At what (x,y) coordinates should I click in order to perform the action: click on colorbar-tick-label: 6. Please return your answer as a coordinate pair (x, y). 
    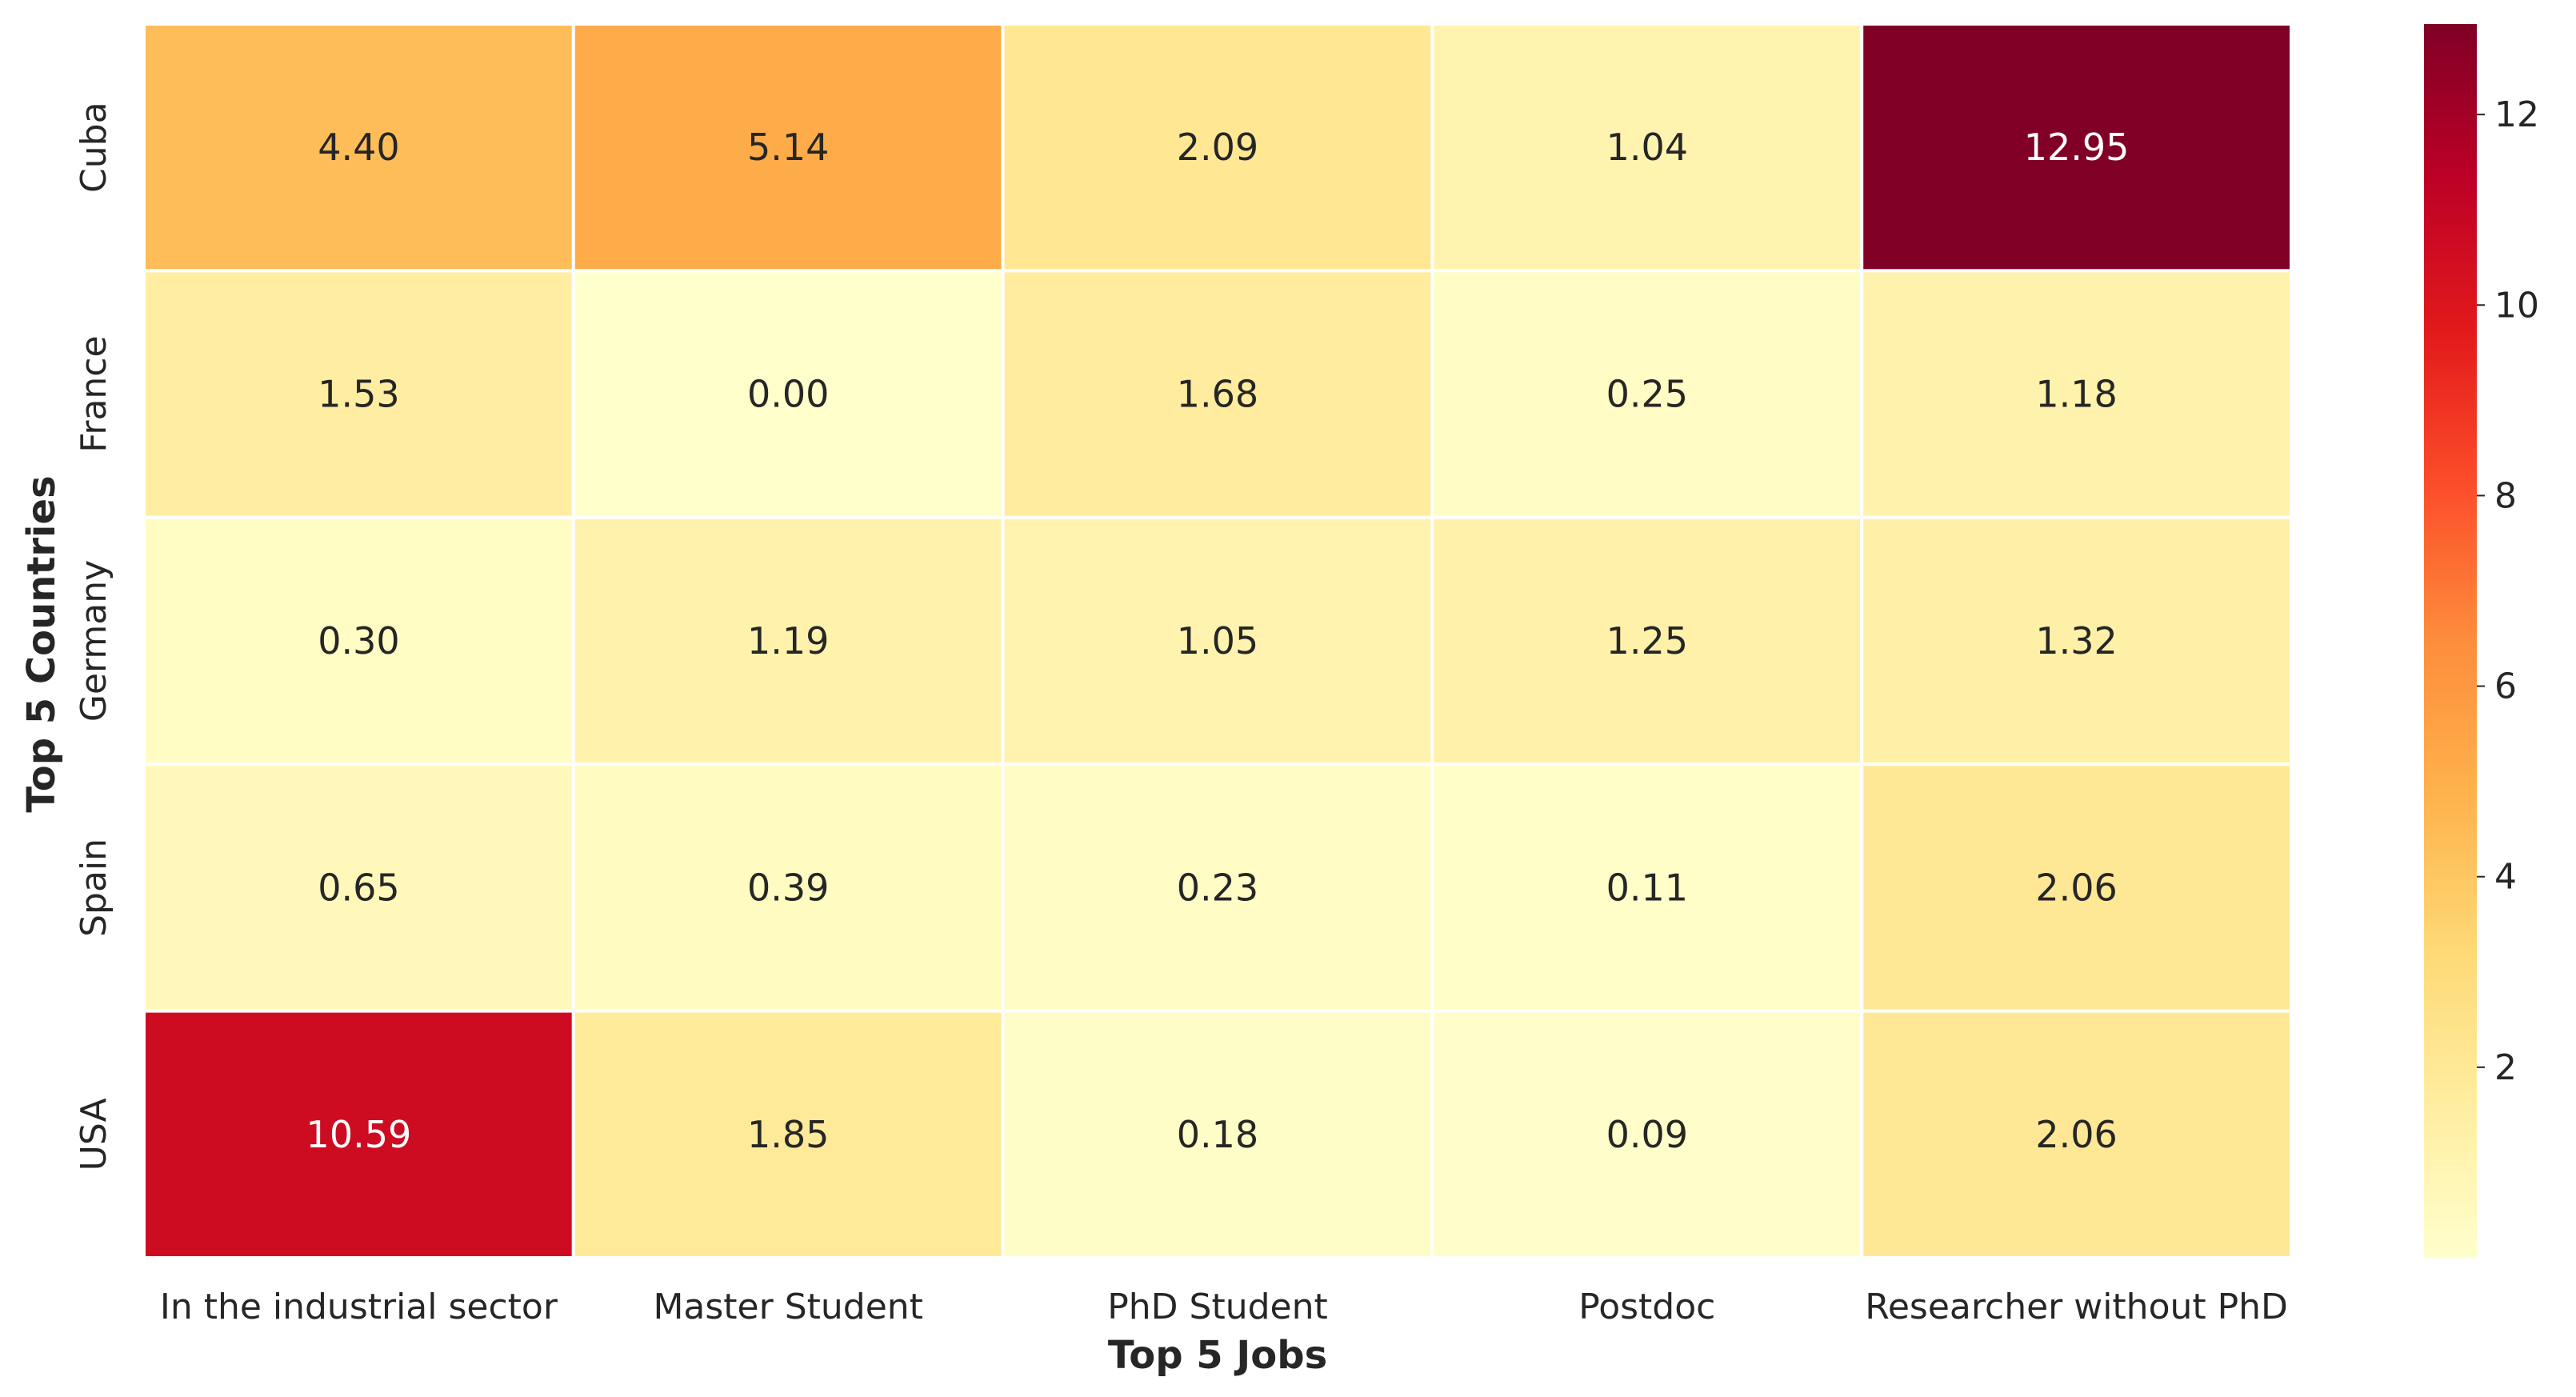
    Looking at the image, I should click on (2505, 686).